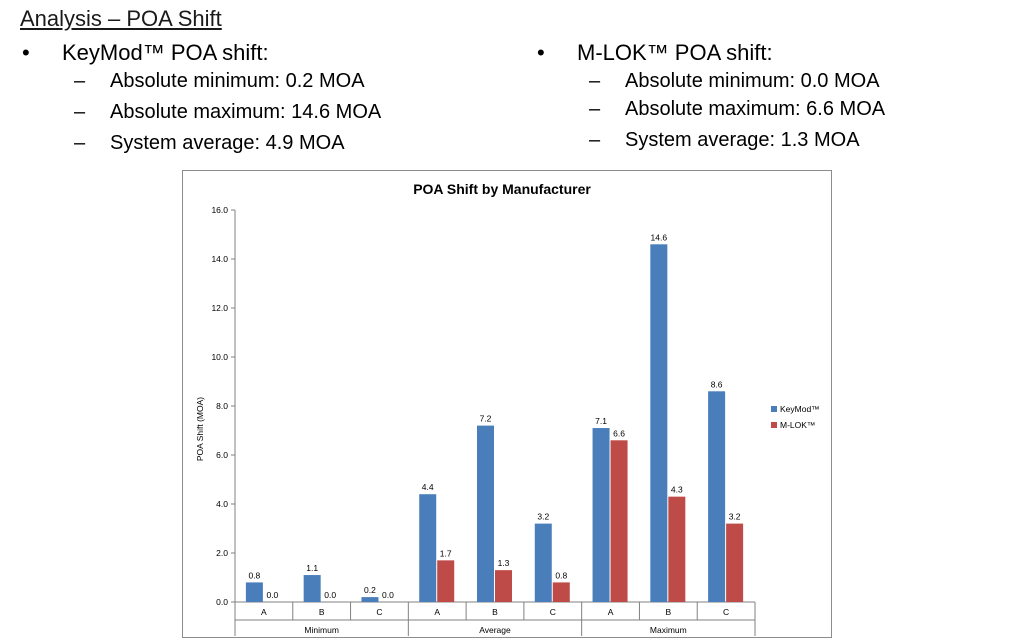 This screenshot has height=643, width=1024. What do you see at coordinates (800, 409) in the screenshot?
I see `legend-label: KeyMod™` at bounding box center [800, 409].